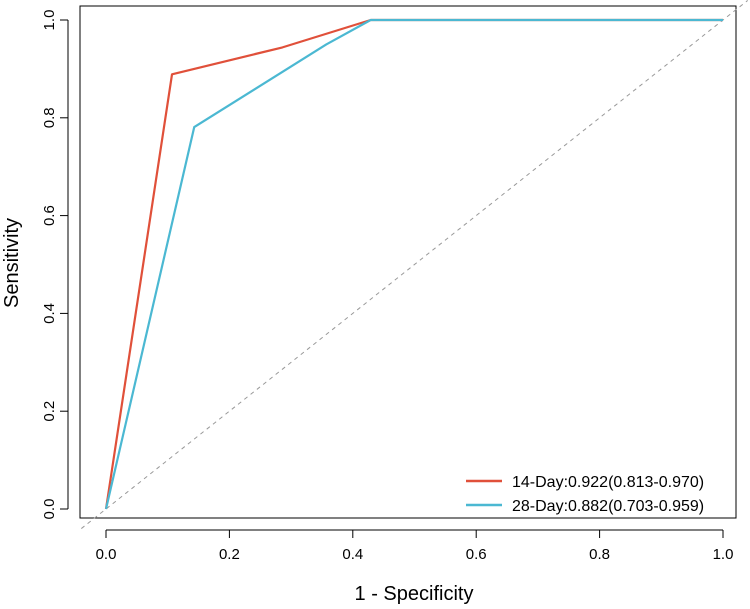 This screenshot has width=750, height=609. I want to click on y-axis-ticks: 0.0 0.2 0.4 0.6 0.8 1.0, so click(54, 265).